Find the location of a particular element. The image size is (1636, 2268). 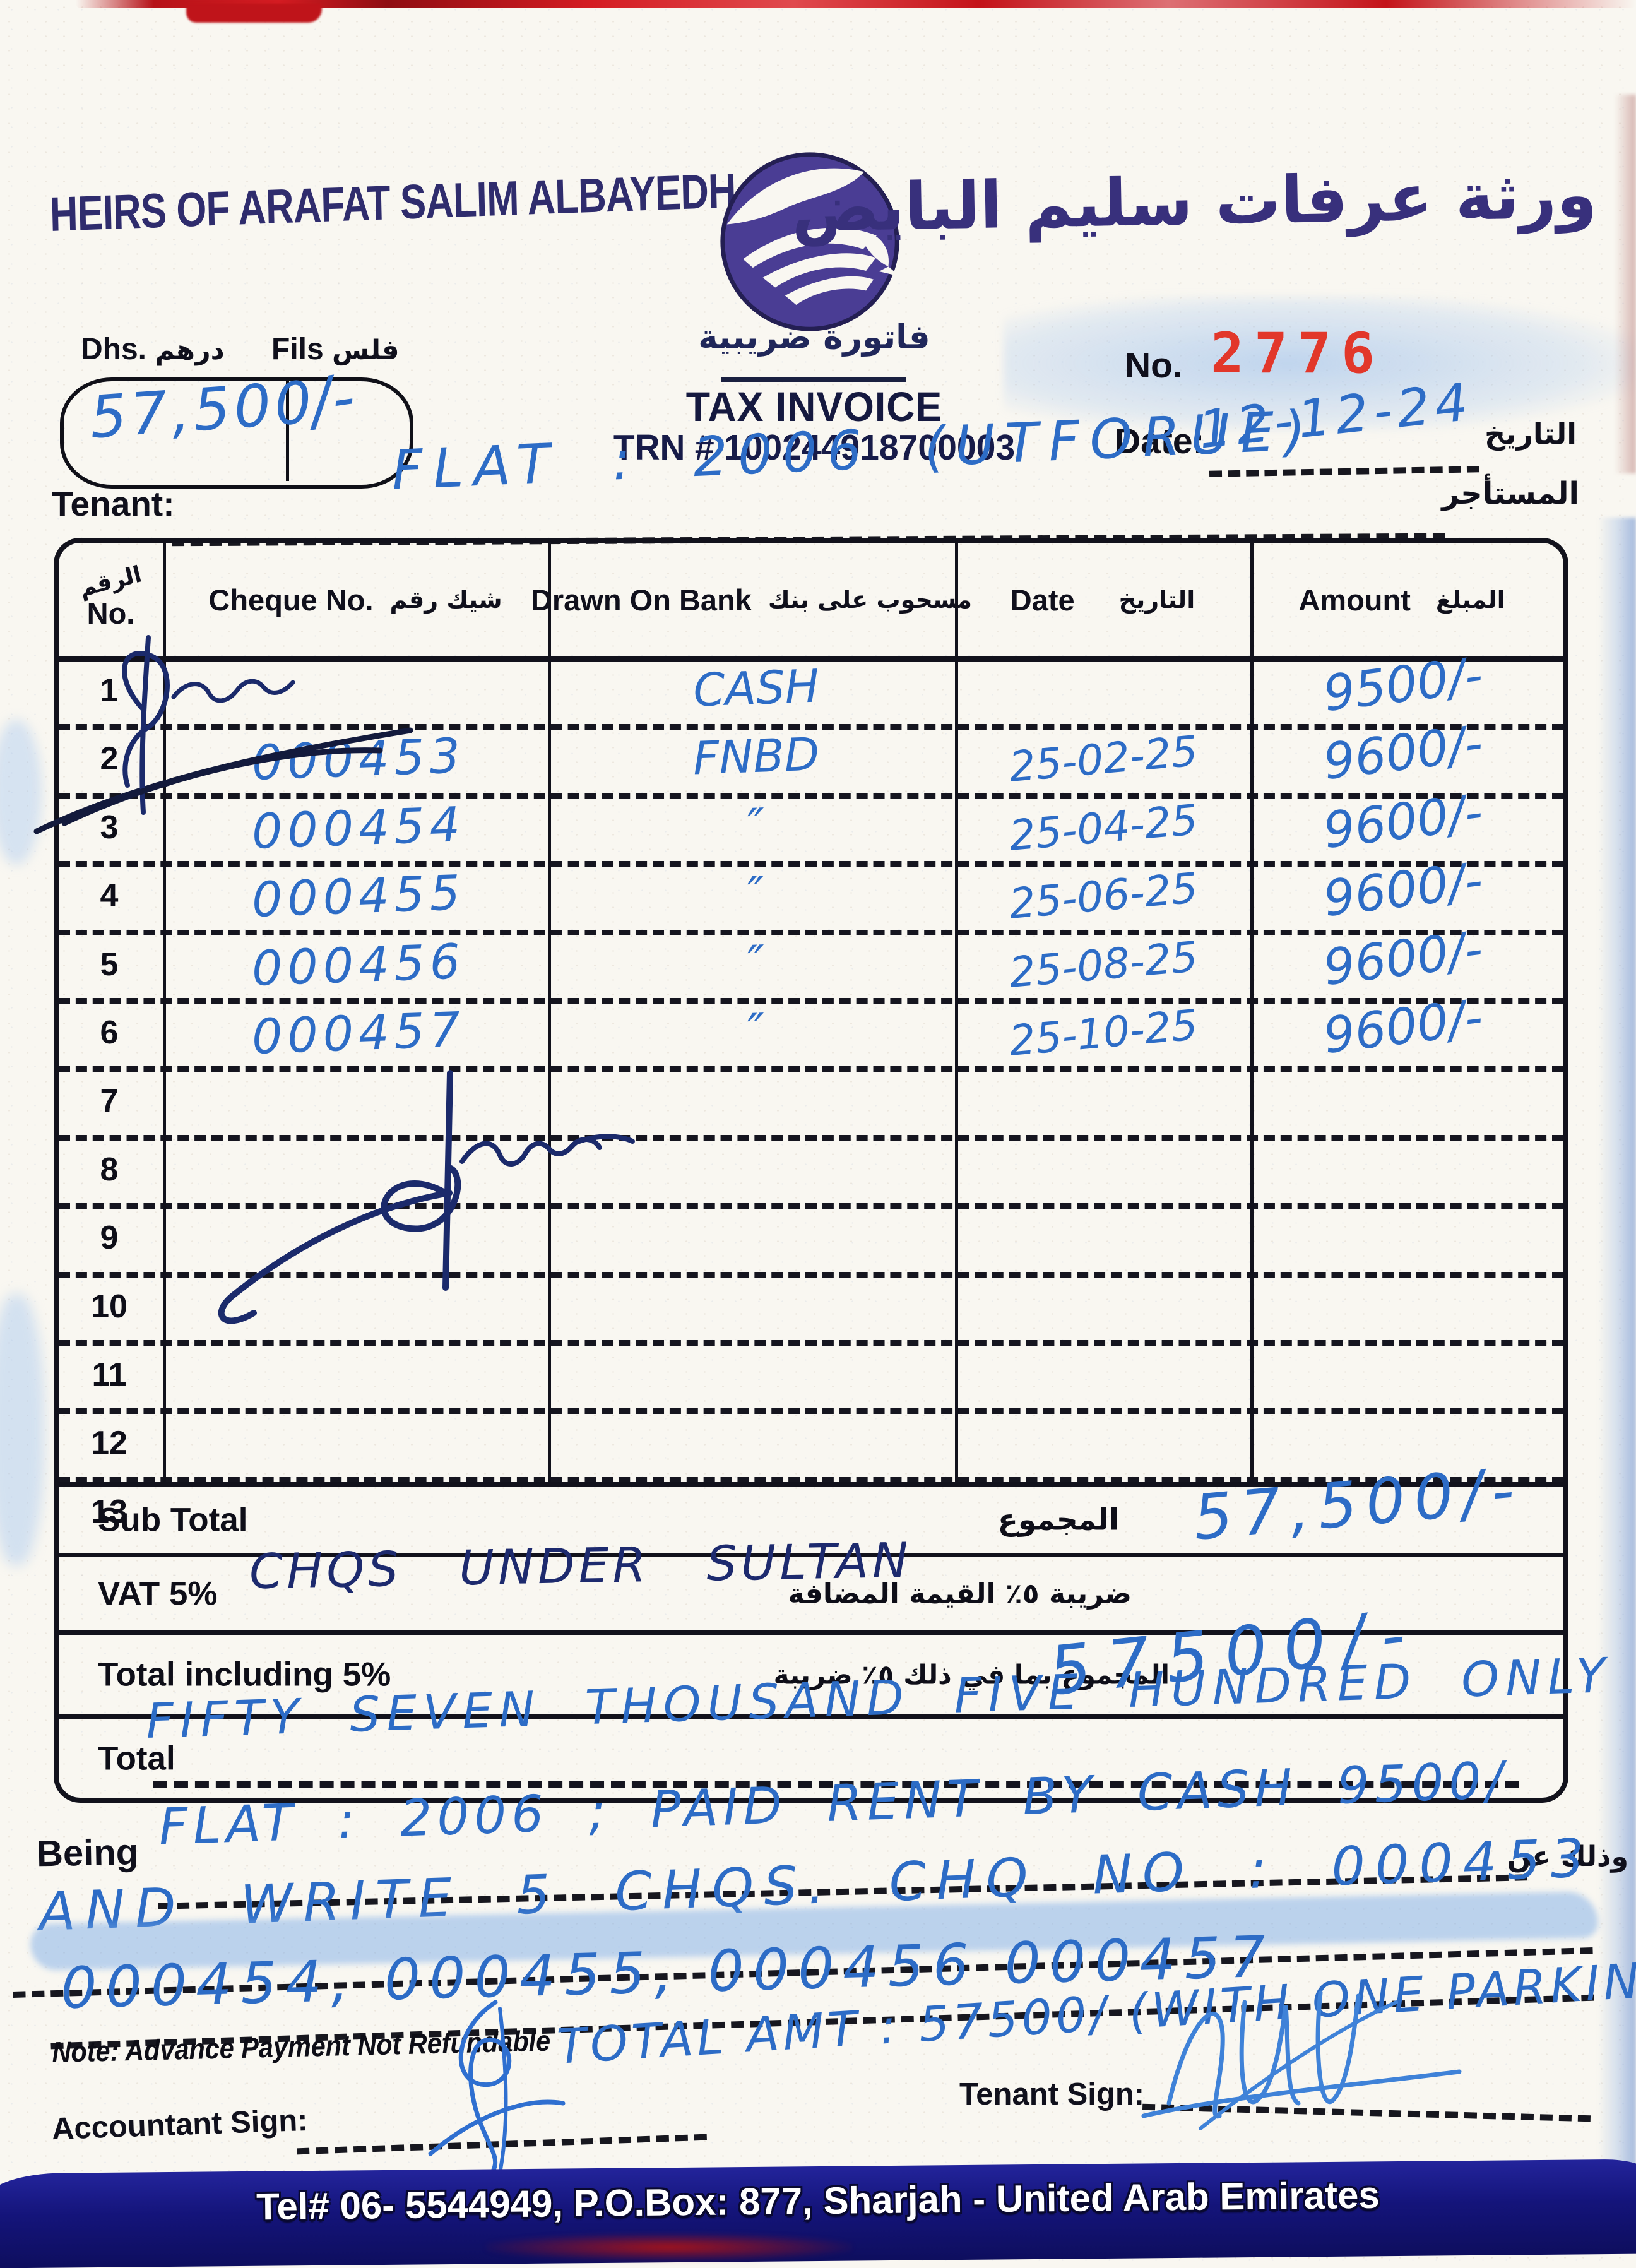

tenant-label: Tenant: is located at coordinates (113, 503).